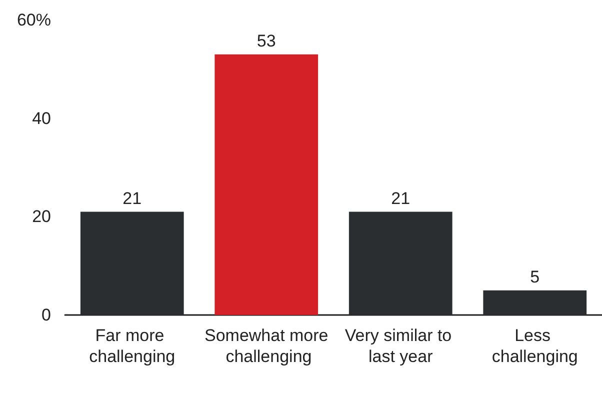 This screenshot has width=602, height=398. Describe the element at coordinates (535, 346) in the screenshot. I see `x-tick-label: Less challenging` at that location.